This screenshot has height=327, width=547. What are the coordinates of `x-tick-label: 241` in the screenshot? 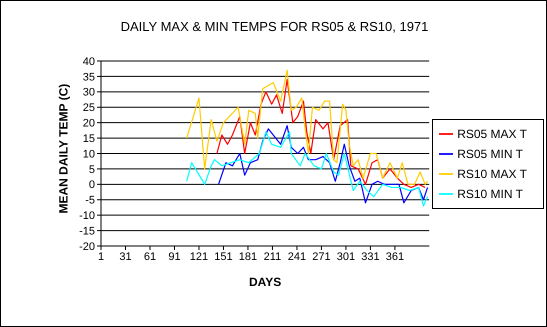 It's located at (297, 256).